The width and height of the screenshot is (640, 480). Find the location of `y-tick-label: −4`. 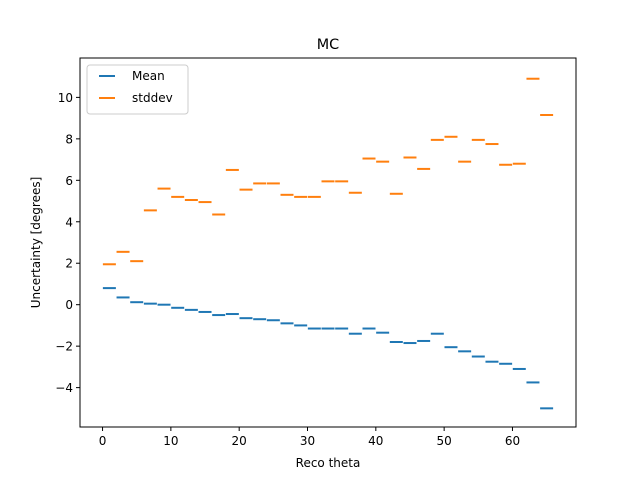

y-tick-label: −4 is located at coordinates (64, 388).